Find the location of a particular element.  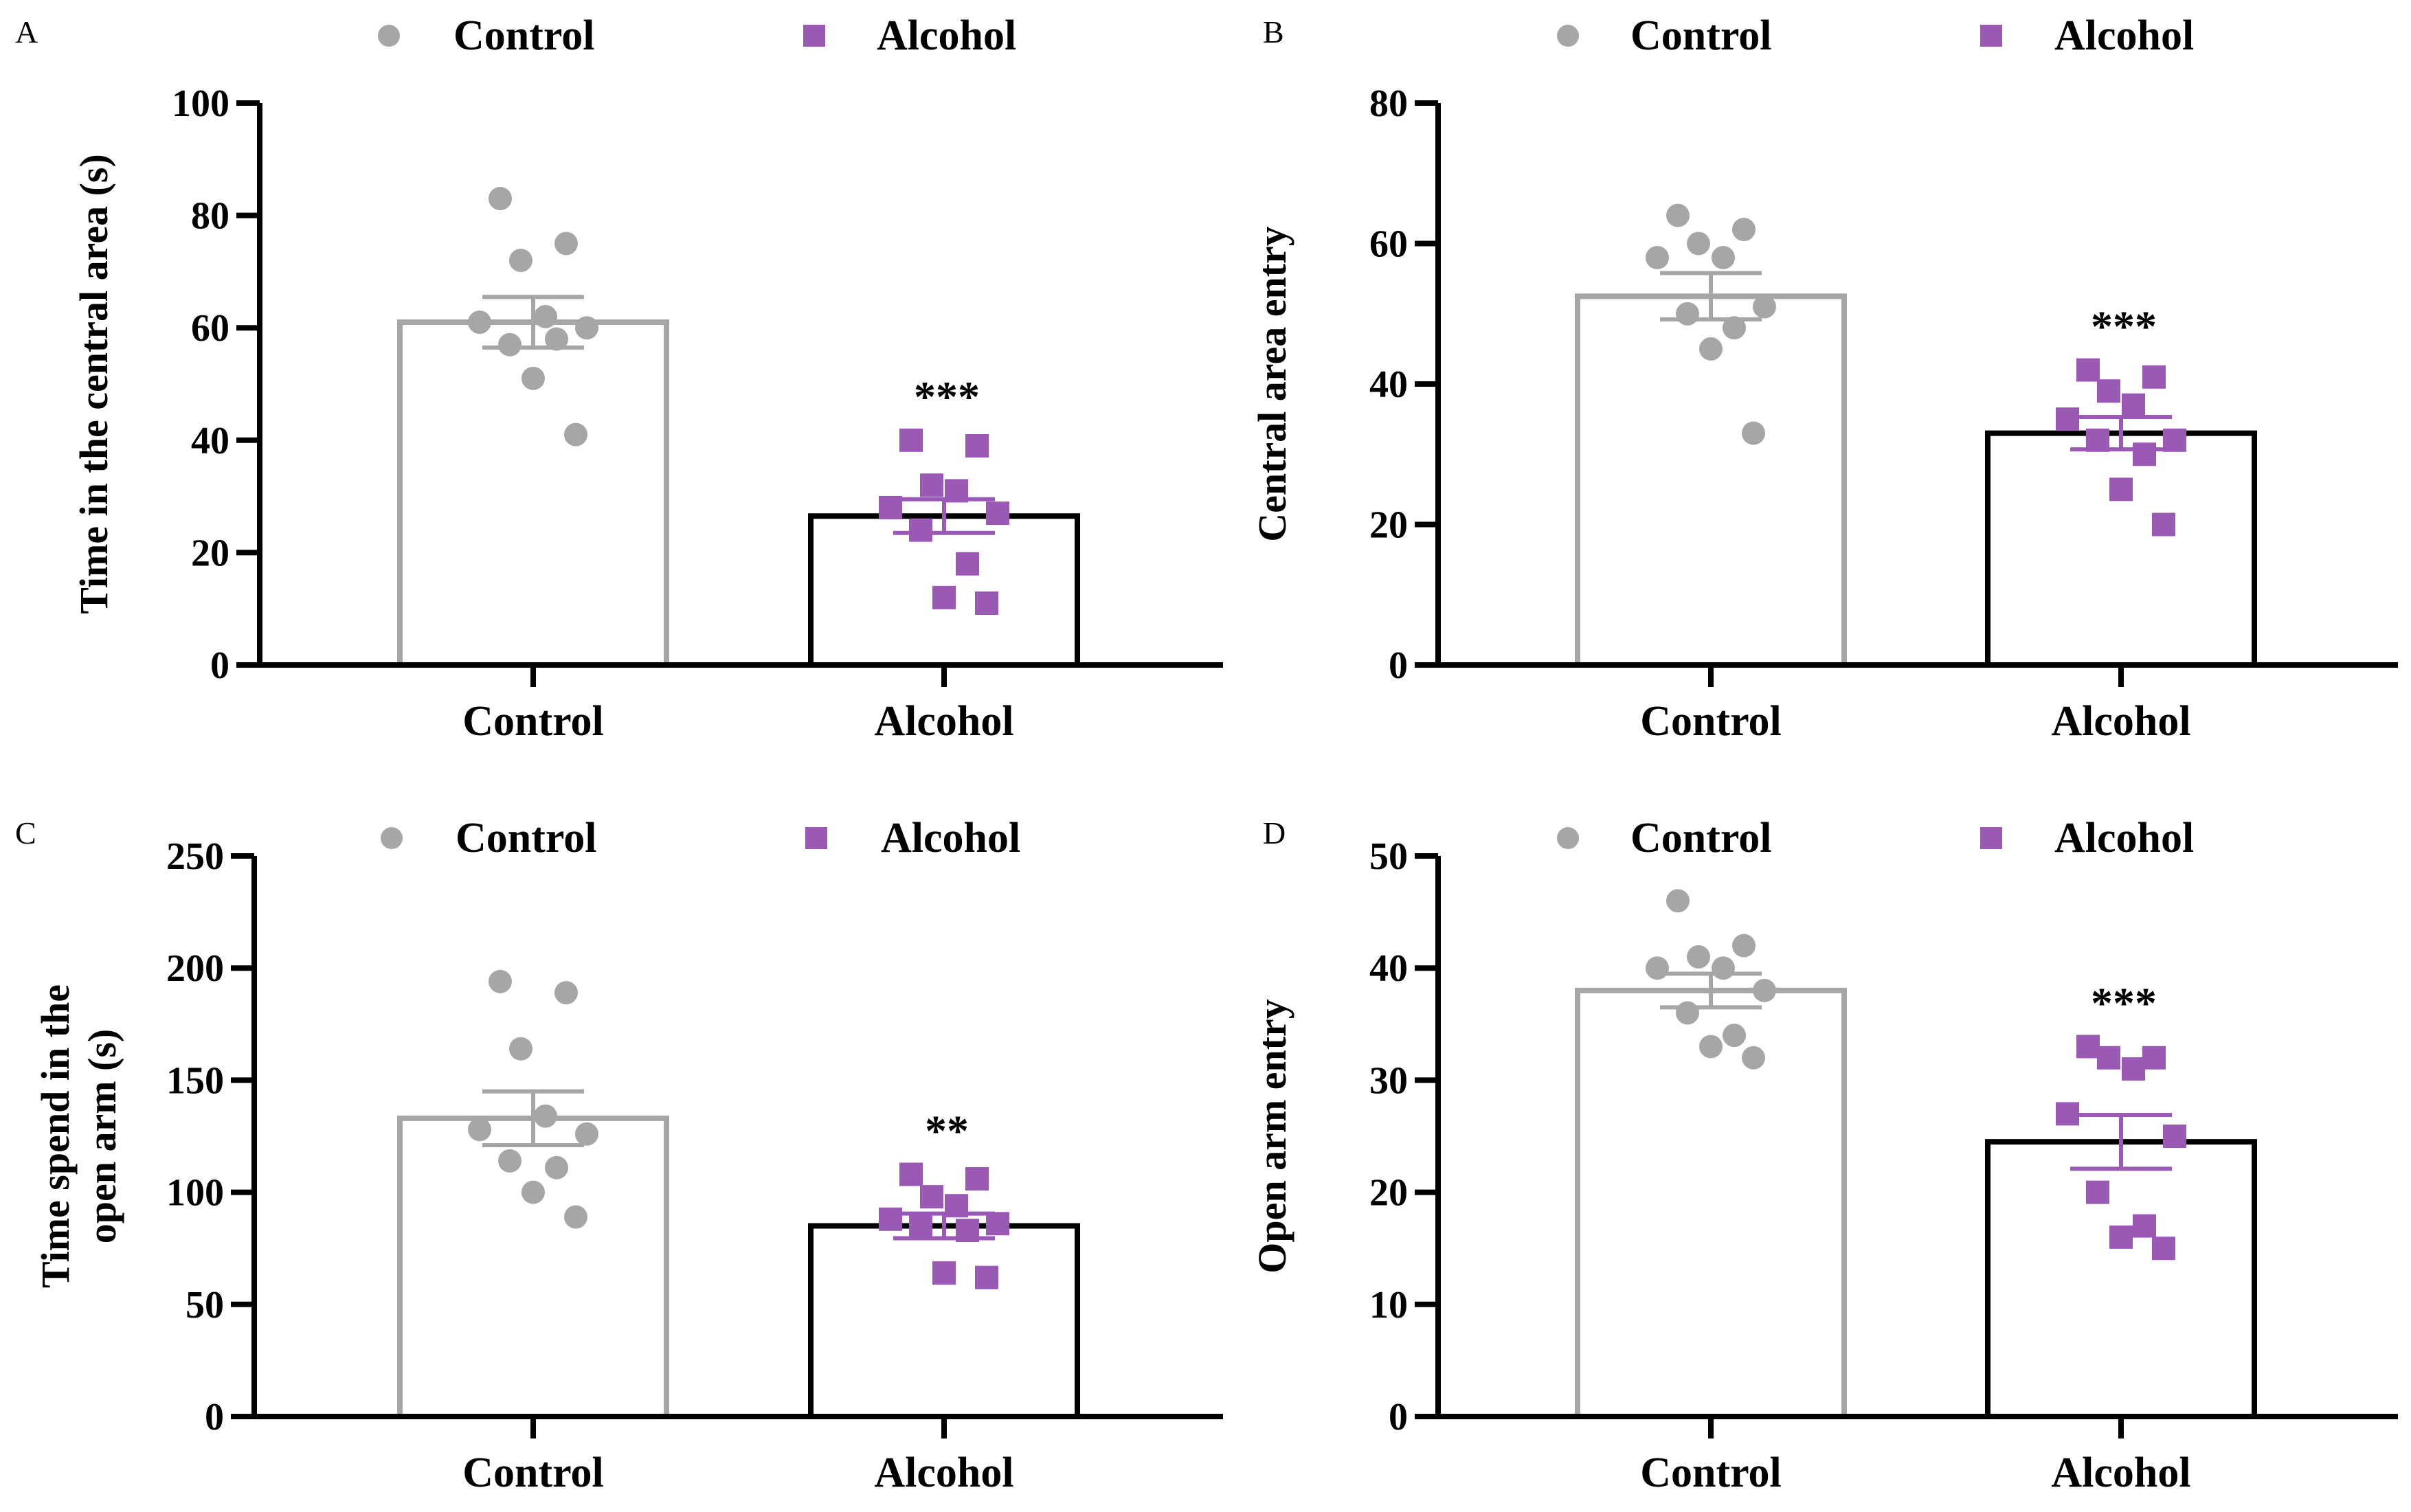

panel-letter: A is located at coordinates (26, 31).